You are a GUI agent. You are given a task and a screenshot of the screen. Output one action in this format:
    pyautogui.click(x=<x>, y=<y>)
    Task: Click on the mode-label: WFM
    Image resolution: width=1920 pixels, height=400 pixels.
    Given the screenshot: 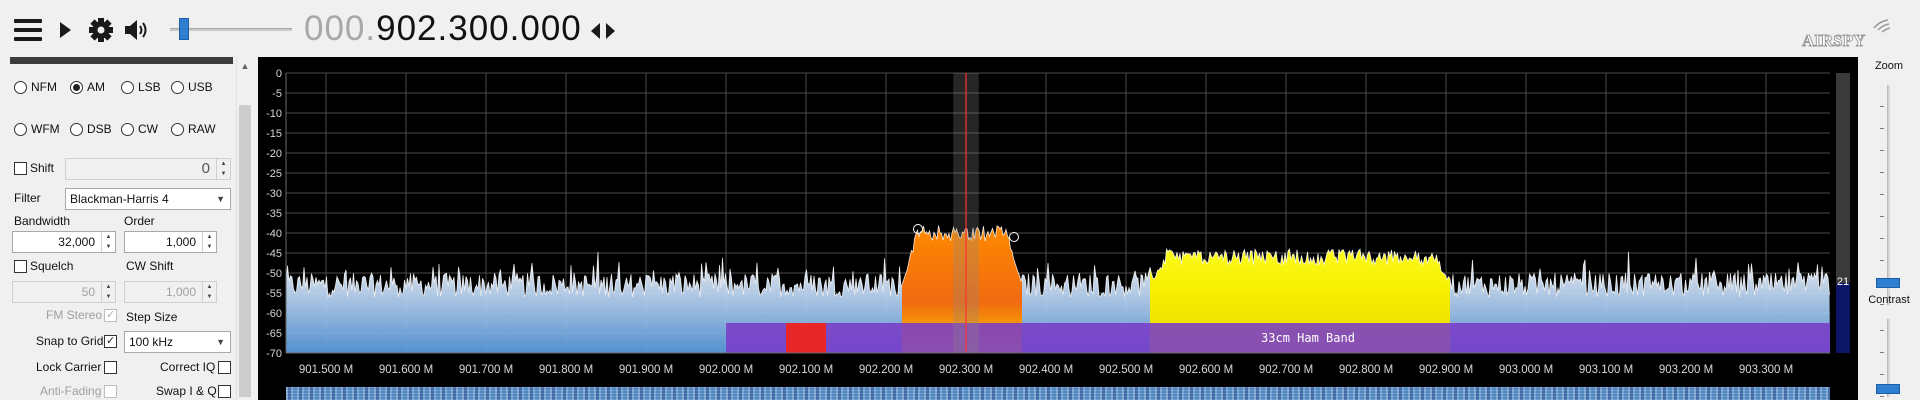 What is the action you would take?
    pyautogui.click(x=45, y=129)
    